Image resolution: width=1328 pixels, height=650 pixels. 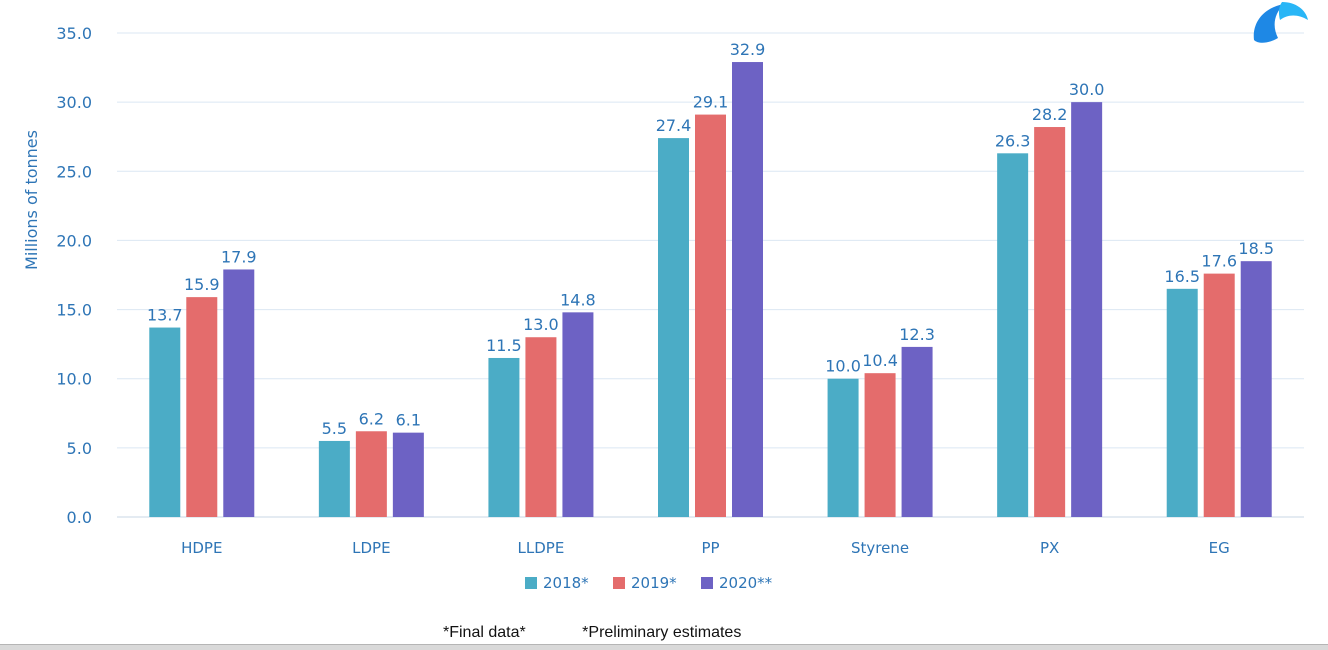 I want to click on data-label: 5.5, so click(x=334, y=428).